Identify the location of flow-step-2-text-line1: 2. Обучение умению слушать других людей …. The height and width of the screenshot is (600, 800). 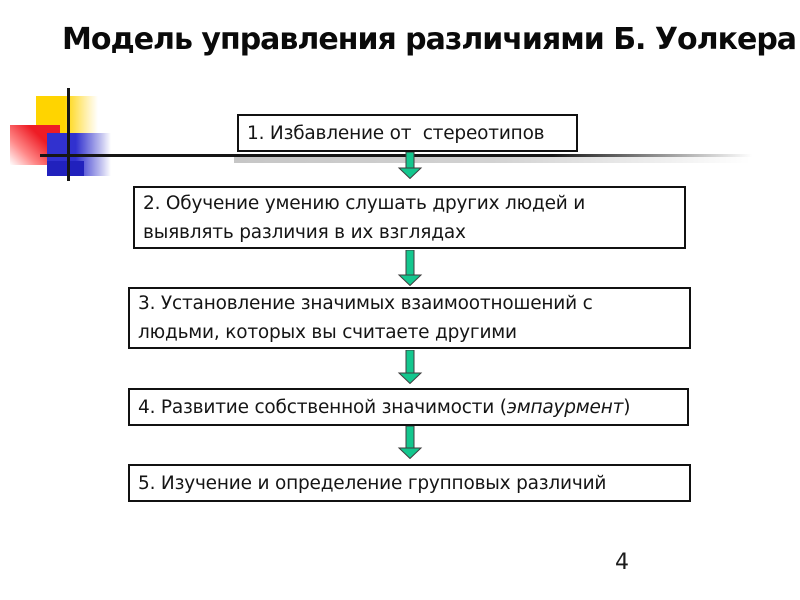
(364, 203).